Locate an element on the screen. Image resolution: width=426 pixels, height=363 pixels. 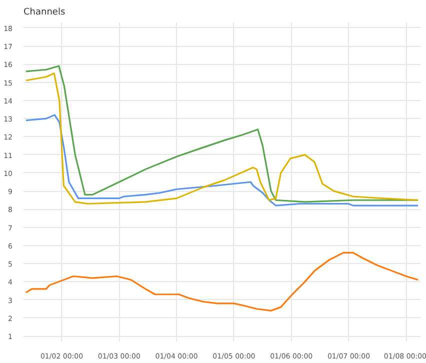
chart-title: Channels is located at coordinates (45, 13).